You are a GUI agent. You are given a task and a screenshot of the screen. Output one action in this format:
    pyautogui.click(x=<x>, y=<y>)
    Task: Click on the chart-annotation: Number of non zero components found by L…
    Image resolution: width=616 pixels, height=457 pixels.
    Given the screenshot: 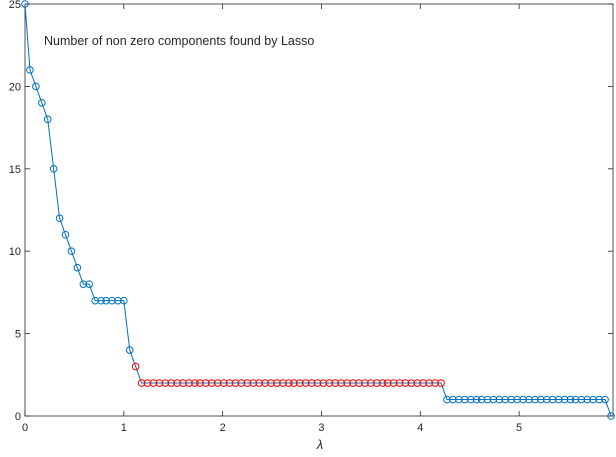 What is the action you would take?
    pyautogui.click(x=179, y=41)
    